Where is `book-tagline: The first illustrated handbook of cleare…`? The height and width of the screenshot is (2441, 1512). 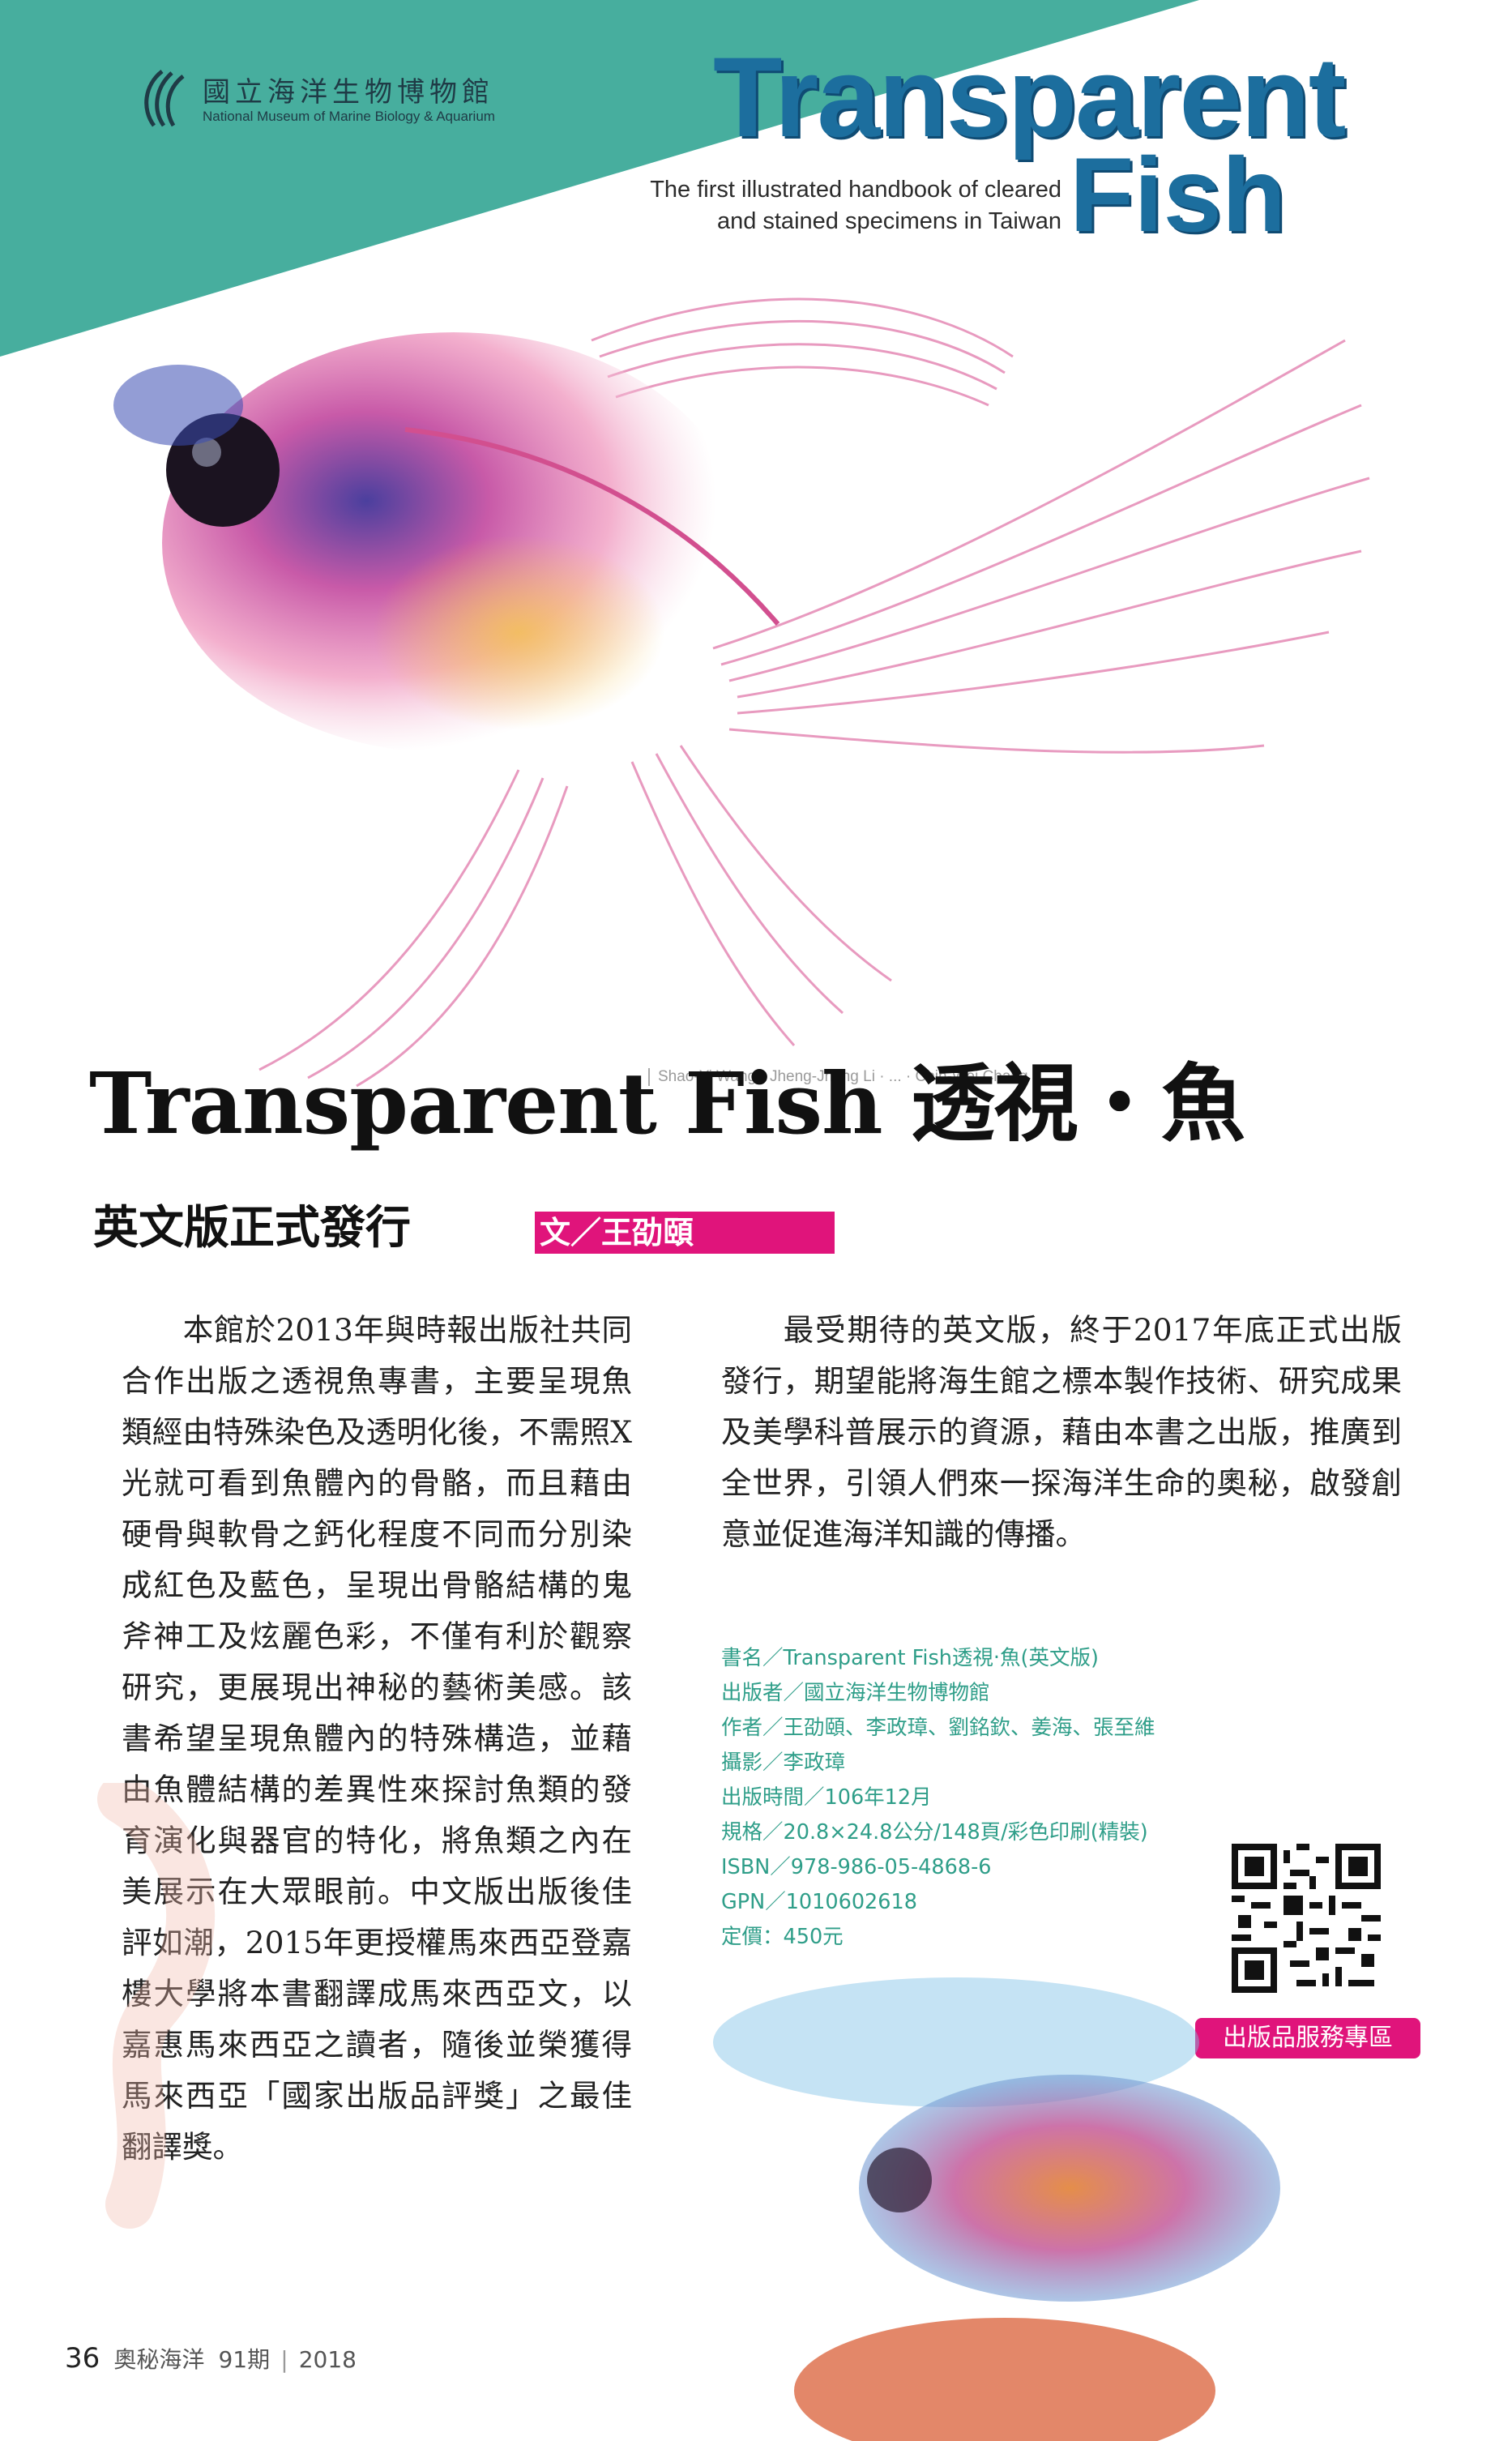 book-tagline: The first illustrated handbook of cleare… is located at coordinates (855, 206).